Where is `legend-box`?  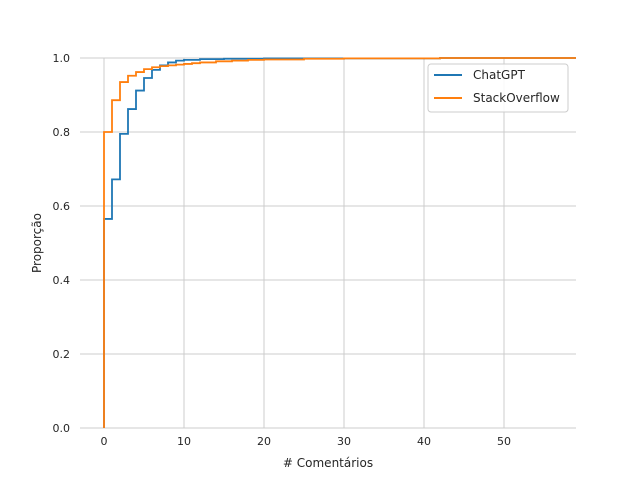
legend-box is located at coordinates (498, 88).